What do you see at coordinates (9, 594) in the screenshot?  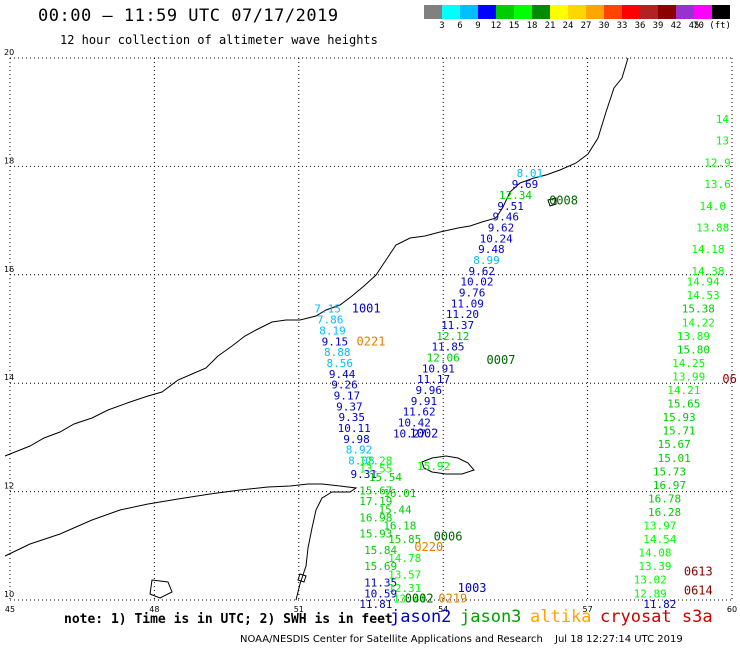 I see `y-tick-label: 10` at bounding box center [9, 594].